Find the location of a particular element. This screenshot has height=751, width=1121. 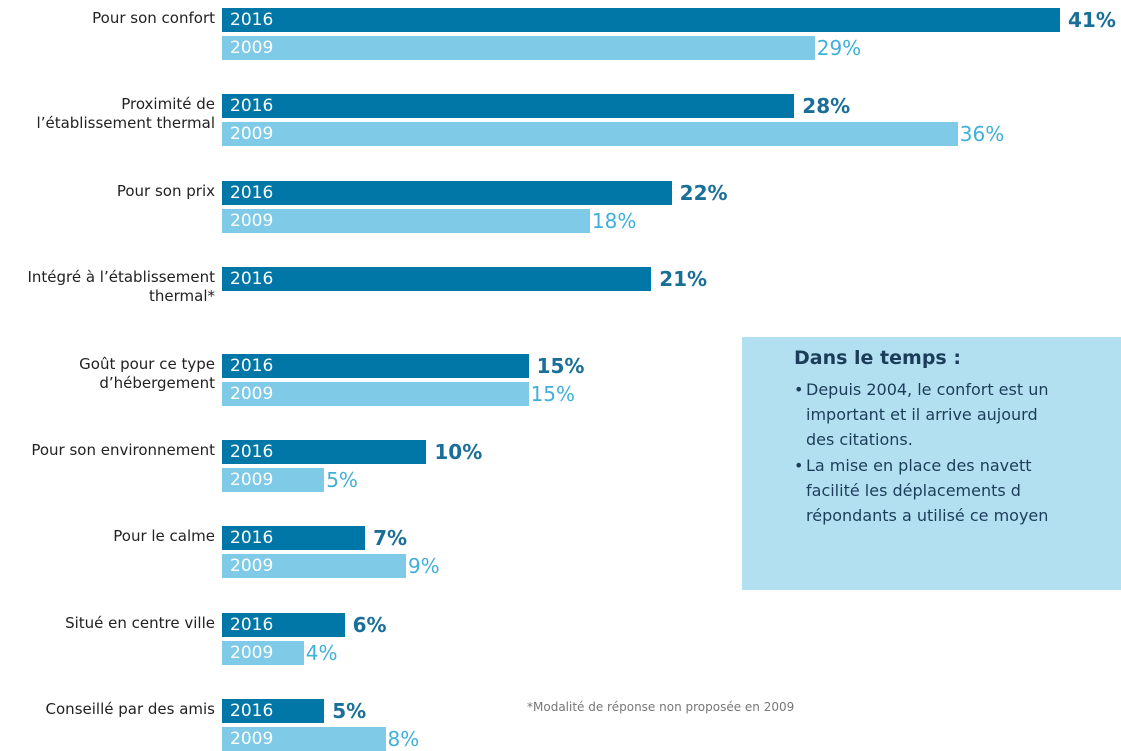

value-label: 21% is located at coordinates (683, 279).